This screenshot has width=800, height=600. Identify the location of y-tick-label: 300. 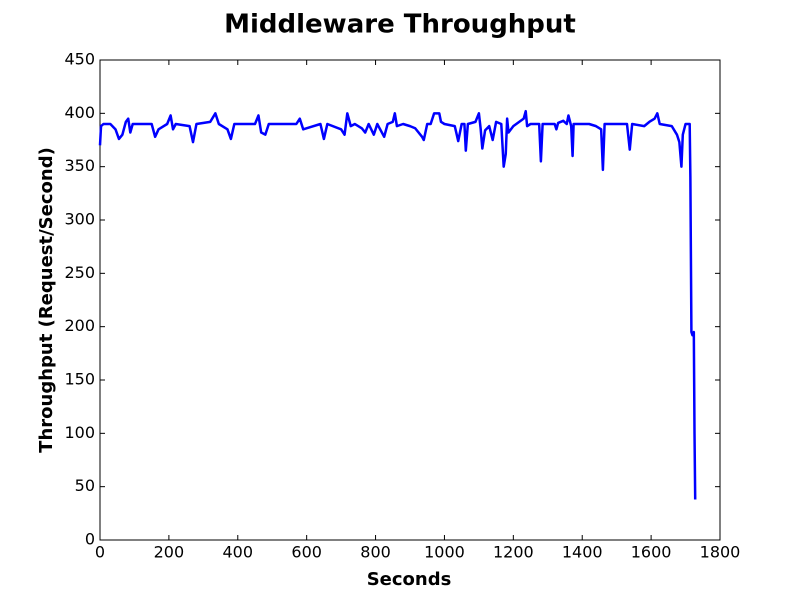
(79, 219).